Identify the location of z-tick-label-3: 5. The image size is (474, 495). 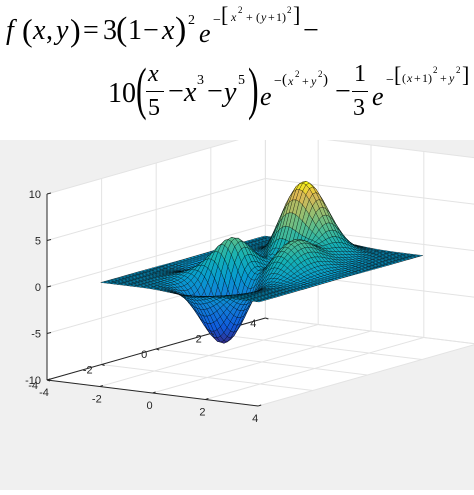
(38, 242).